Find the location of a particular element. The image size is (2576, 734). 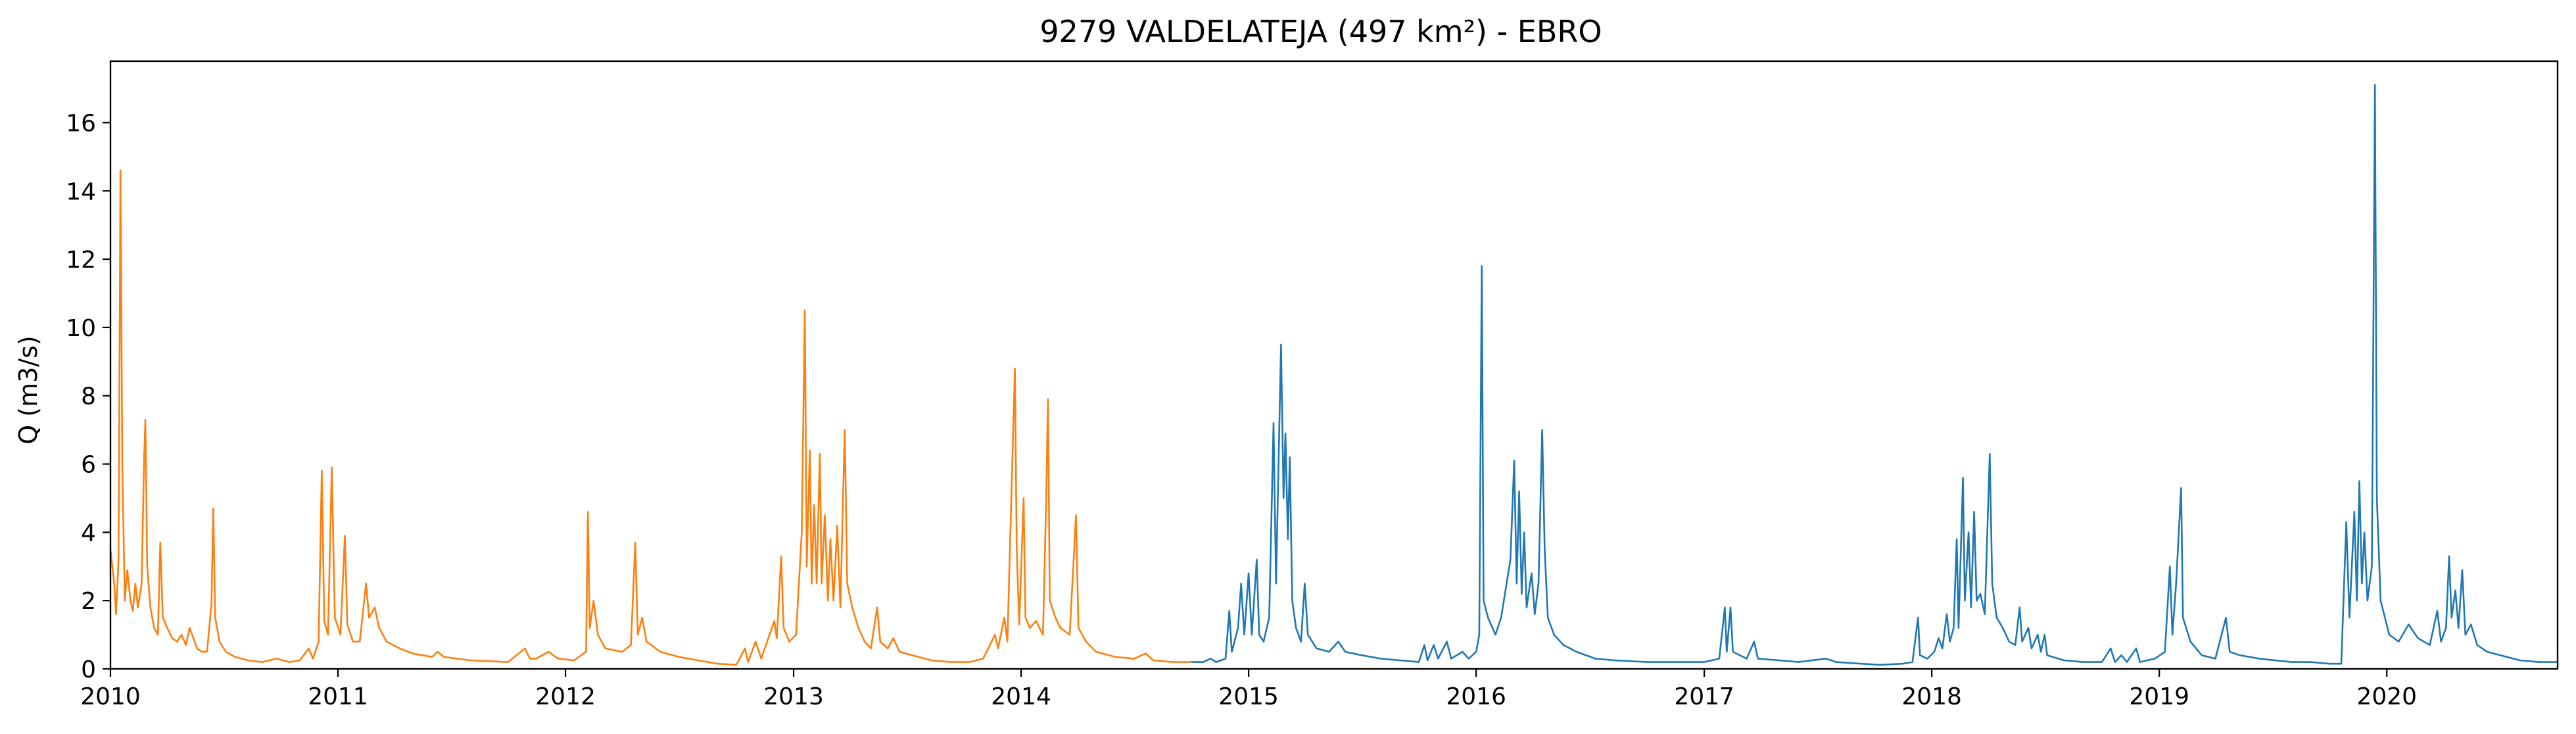

y-axis-label: Q (m3/s) is located at coordinates (29, 389).